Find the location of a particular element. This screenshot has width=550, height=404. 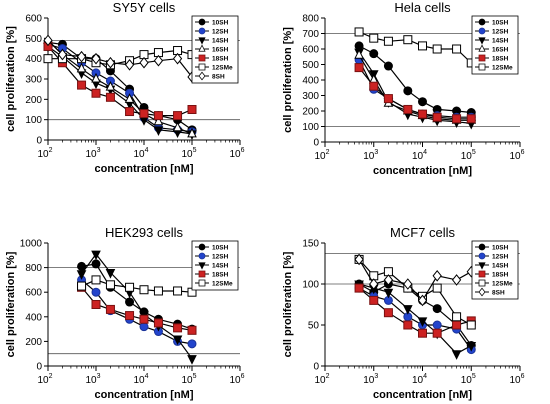

y-tick-label: 700 is located at coordinates (310, 34).